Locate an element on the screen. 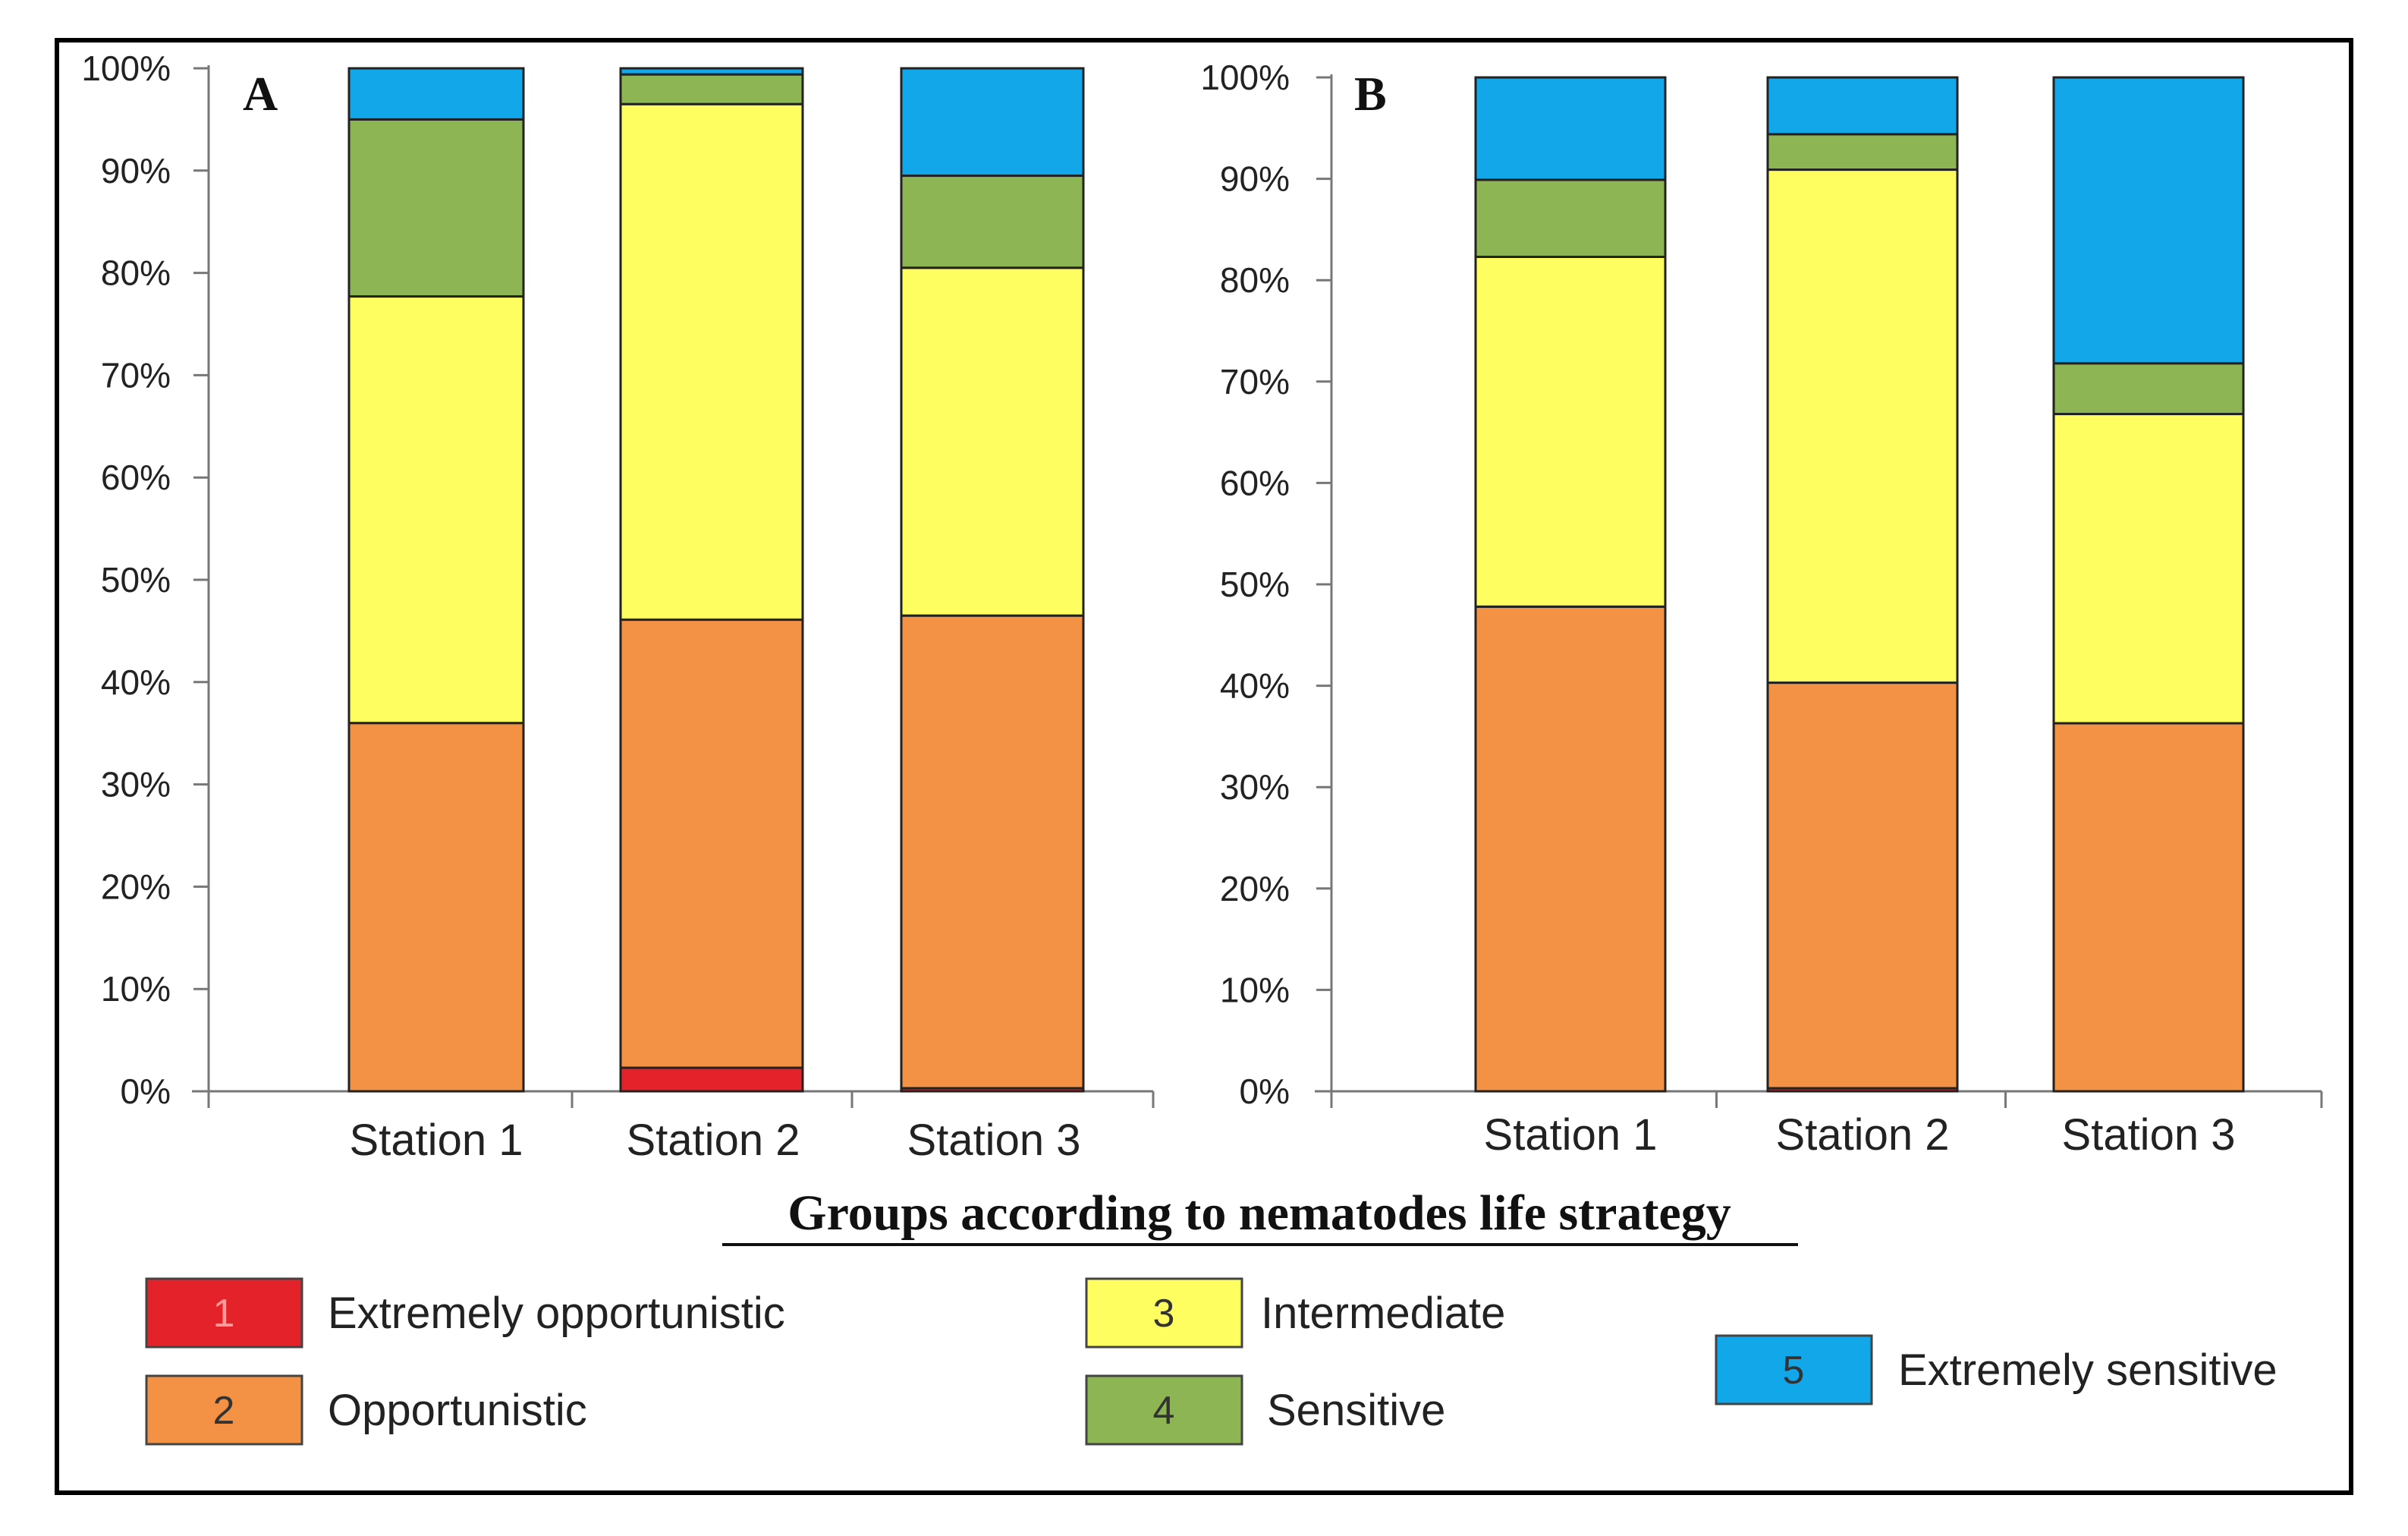  legend-label-5: Extremely sensitive is located at coordinates (2088, 1370).